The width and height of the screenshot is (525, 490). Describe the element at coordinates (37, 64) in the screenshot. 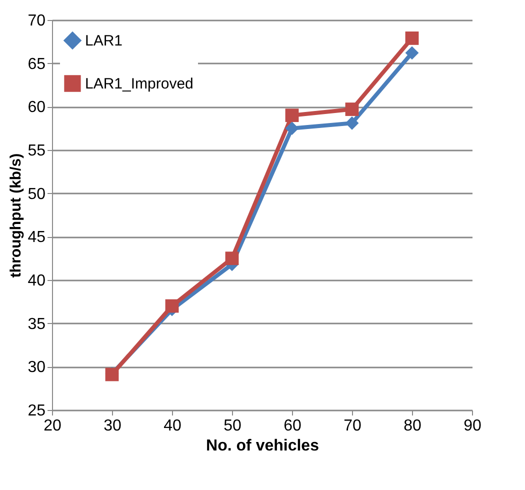

I see `y-tick-label: 65` at that location.